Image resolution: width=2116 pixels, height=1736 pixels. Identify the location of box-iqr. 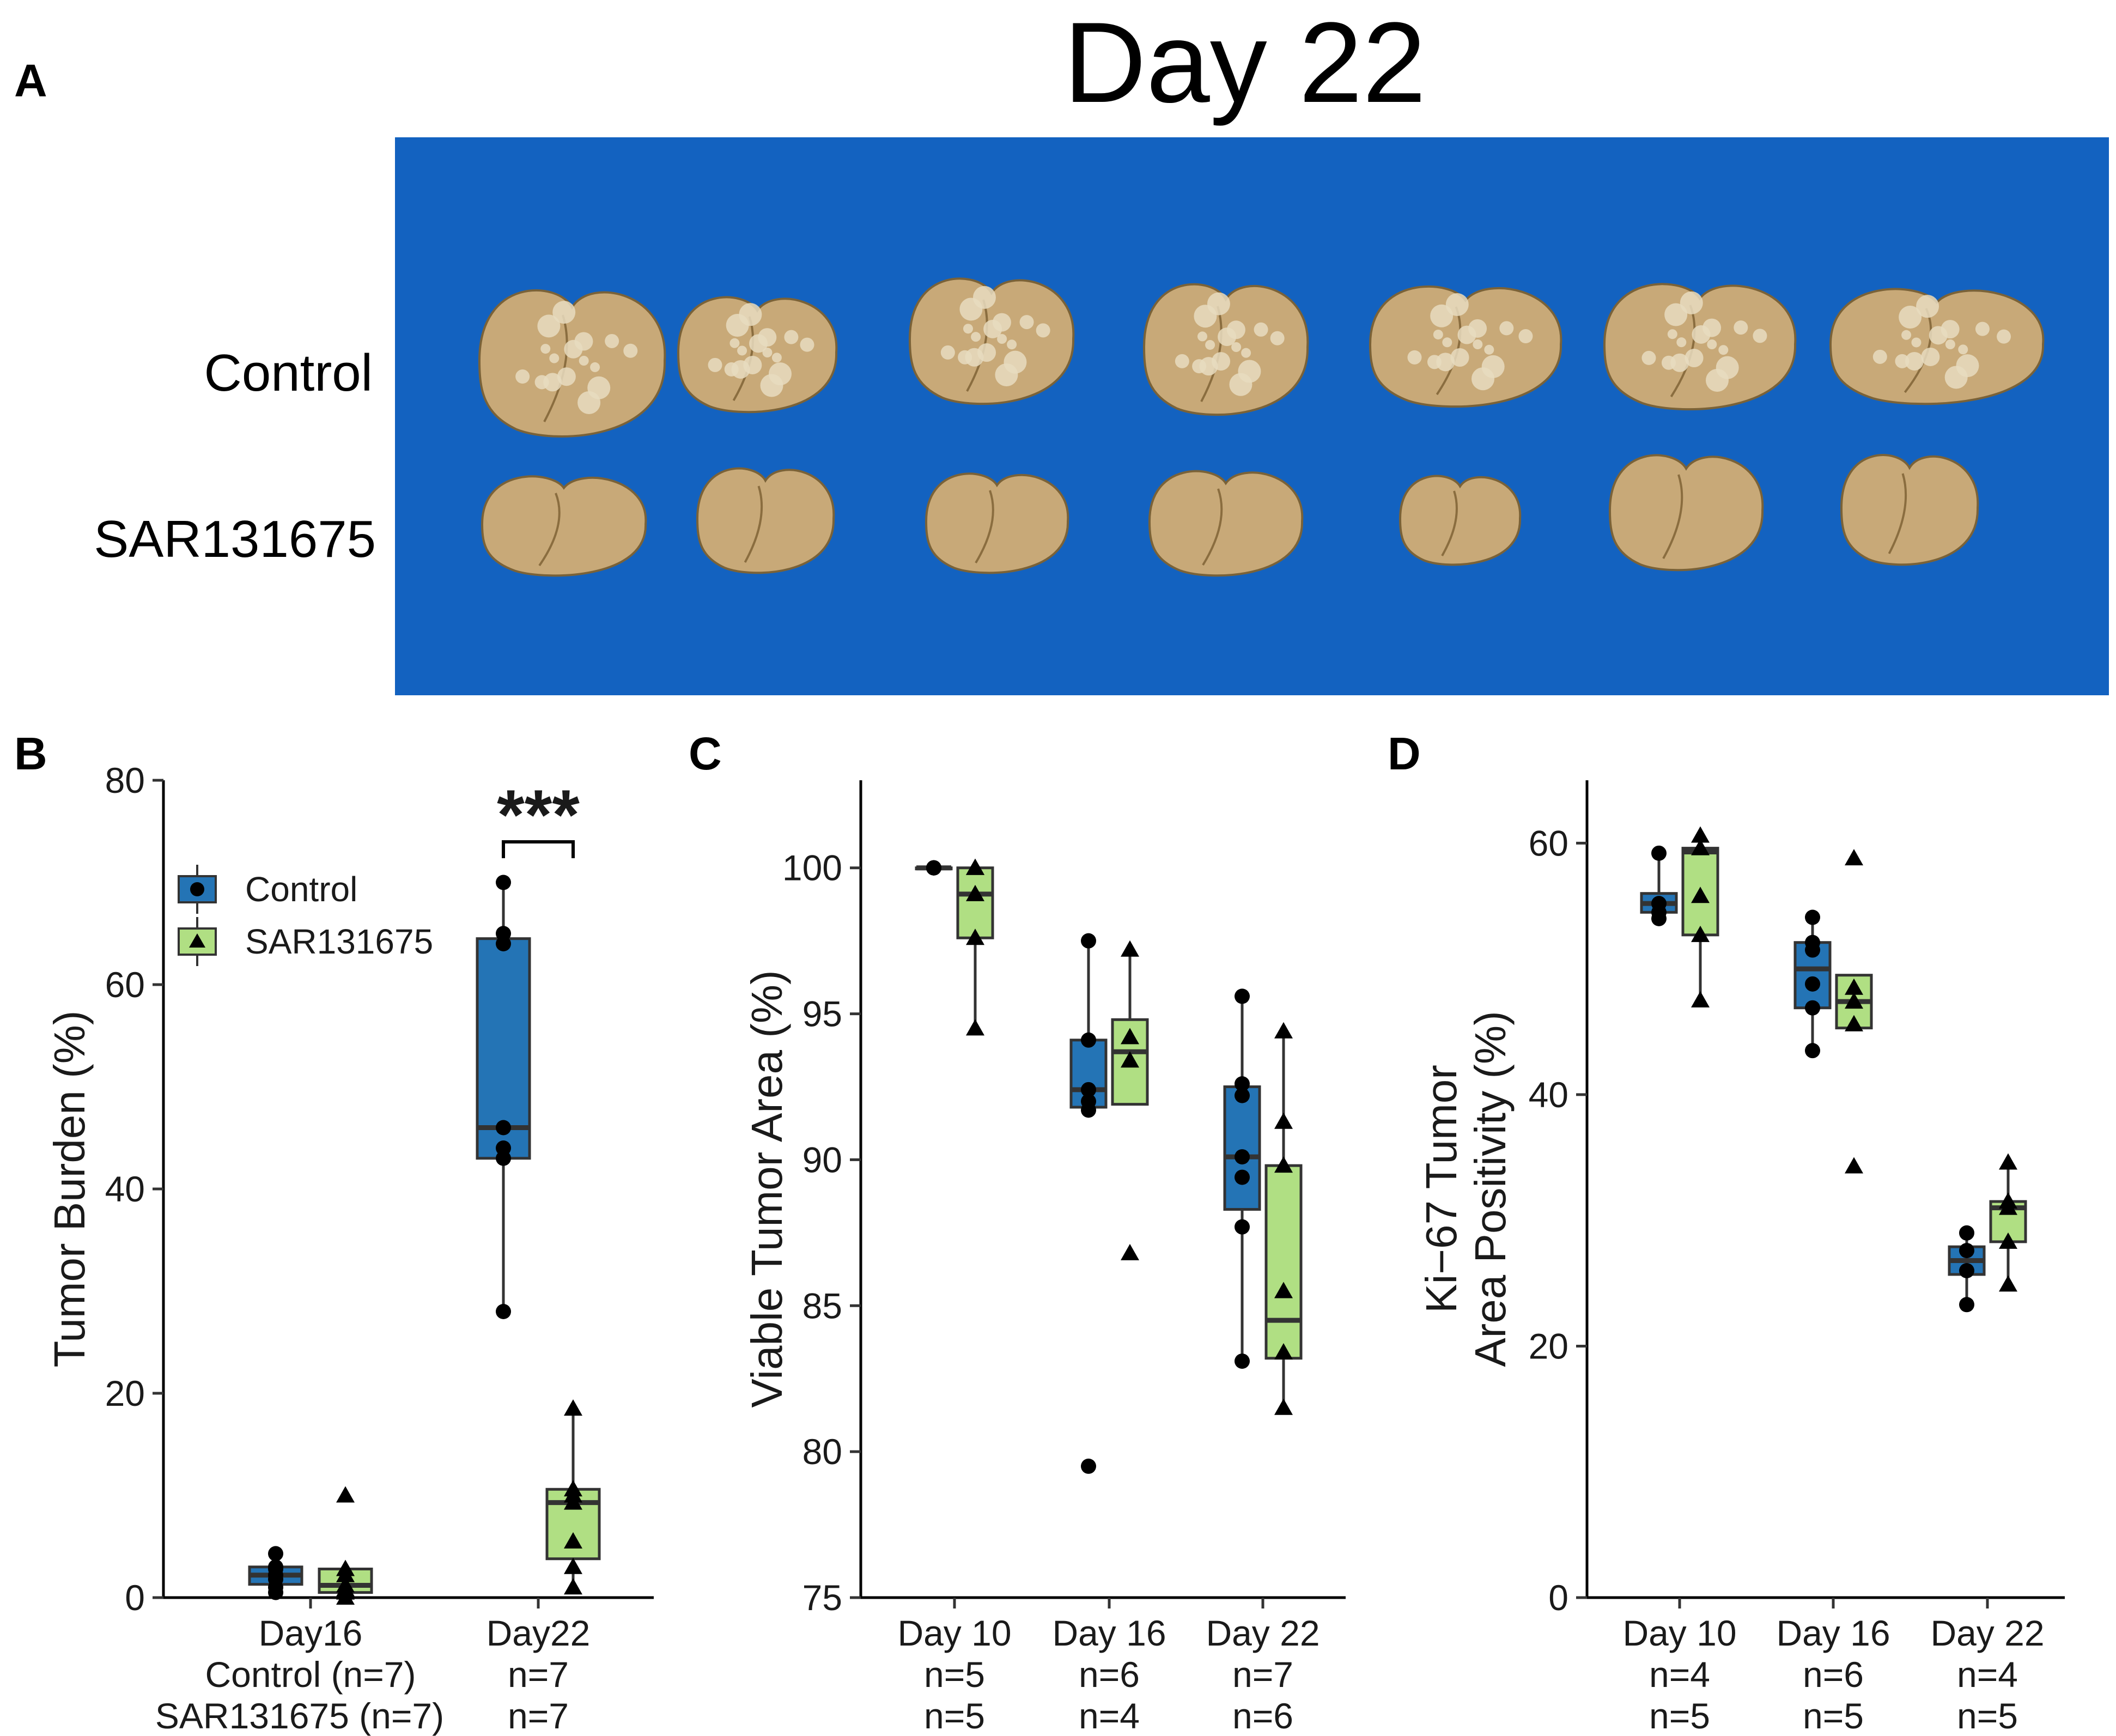
(1283, 1262).